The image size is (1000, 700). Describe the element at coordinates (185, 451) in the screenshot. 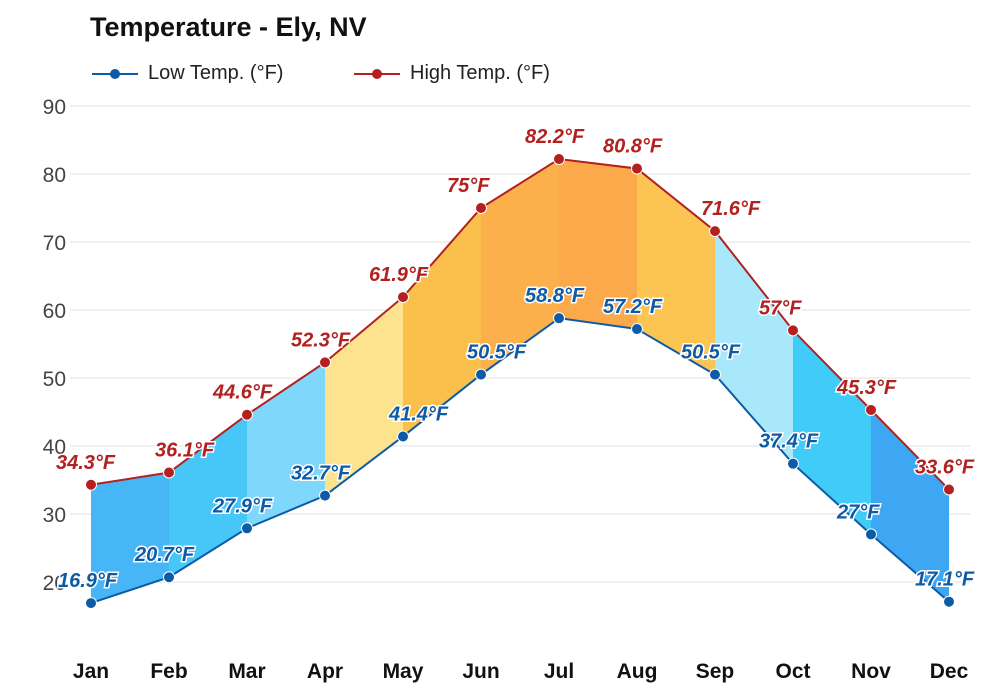

I see `high-temp-label: 36.1°F` at that location.